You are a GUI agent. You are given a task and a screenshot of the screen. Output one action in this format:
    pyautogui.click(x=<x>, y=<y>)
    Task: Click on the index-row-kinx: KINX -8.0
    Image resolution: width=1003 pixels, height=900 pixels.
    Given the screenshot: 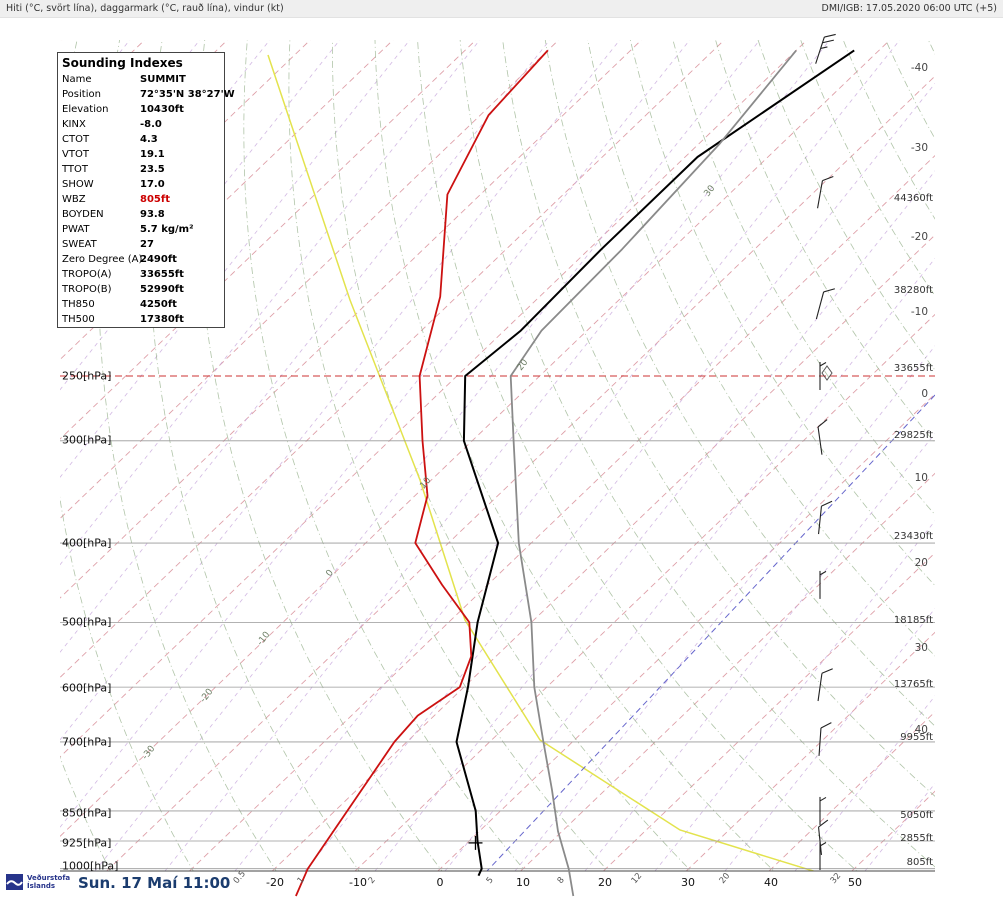 What is the action you would take?
    pyautogui.click(x=141, y=124)
    